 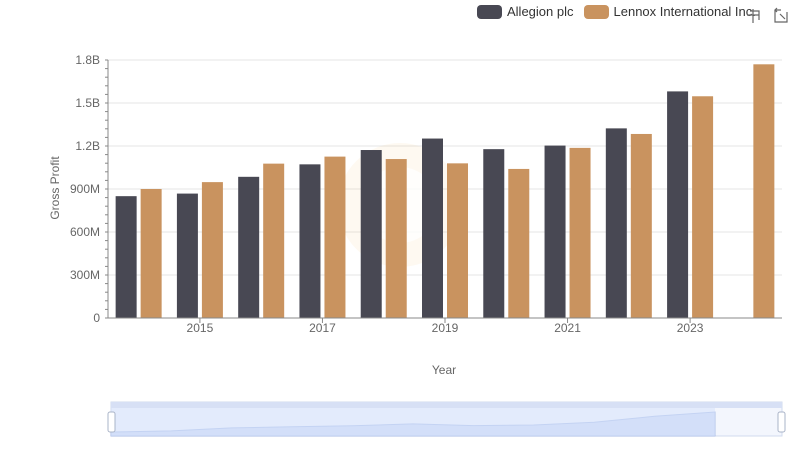 What do you see at coordinates (249, 247) in the screenshot?
I see `bar-allegion-2016` at bounding box center [249, 247].